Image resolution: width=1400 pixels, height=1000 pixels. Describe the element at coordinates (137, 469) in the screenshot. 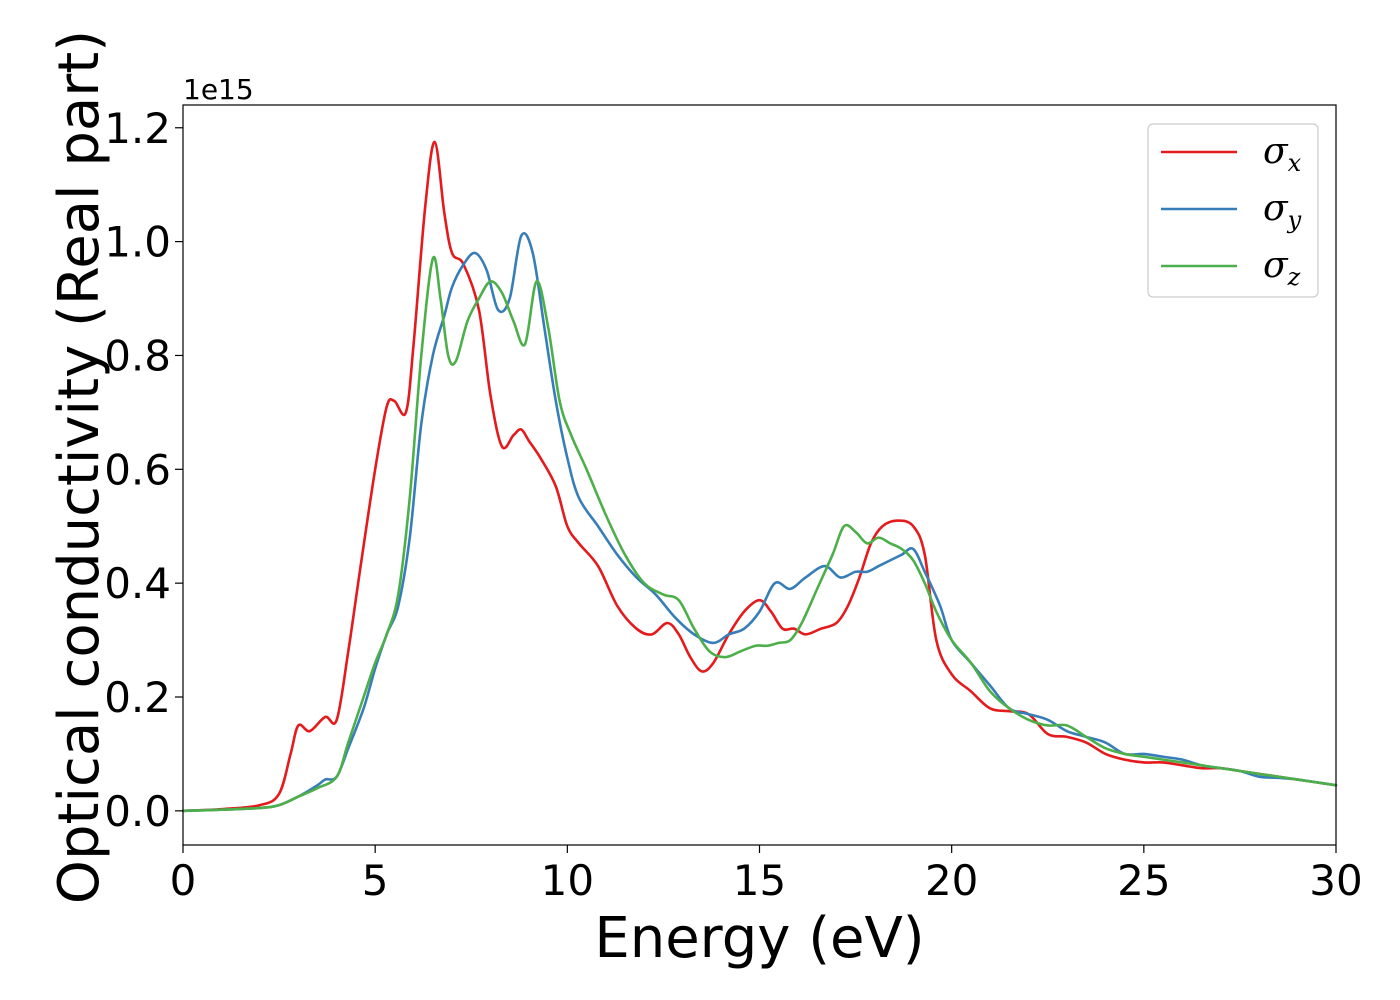

I see `y-tick-label: 0.6` at that location.